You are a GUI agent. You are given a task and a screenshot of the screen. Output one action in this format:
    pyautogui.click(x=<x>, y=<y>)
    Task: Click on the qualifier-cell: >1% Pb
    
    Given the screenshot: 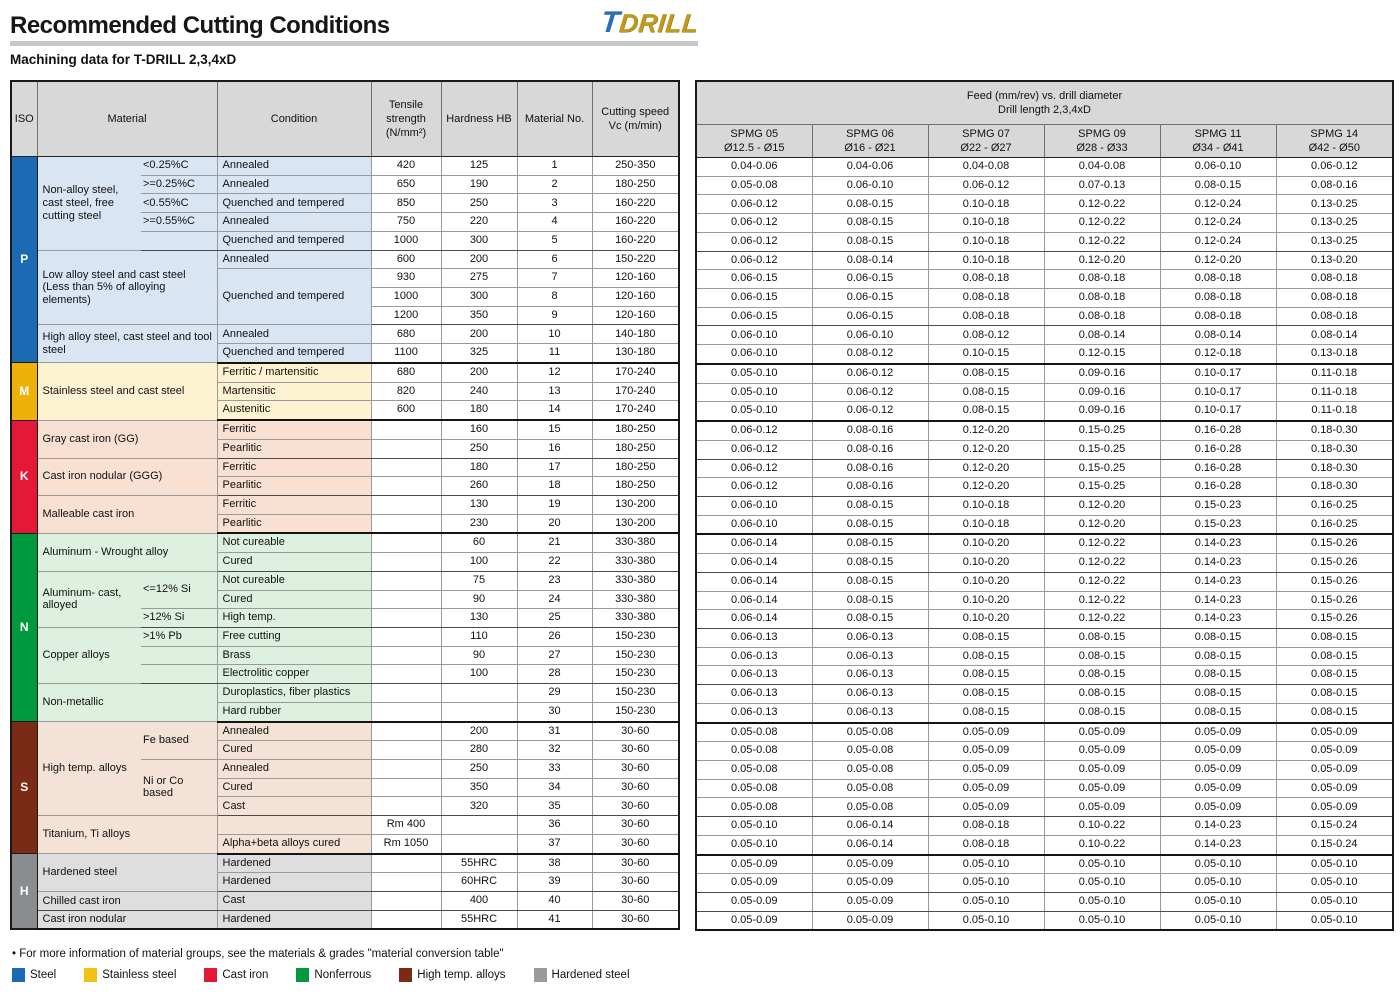 What is the action you would take?
    pyautogui.click(x=179, y=636)
    